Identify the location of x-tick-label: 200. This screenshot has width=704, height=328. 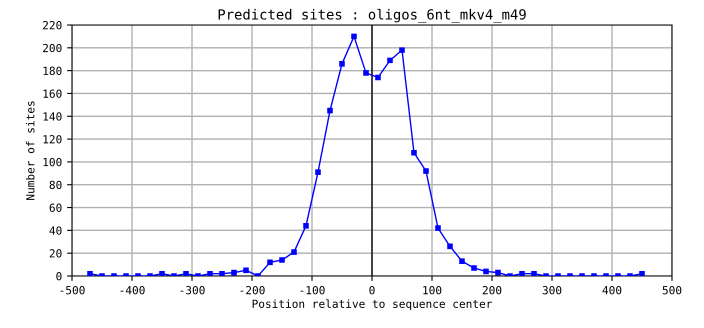
(492, 290).